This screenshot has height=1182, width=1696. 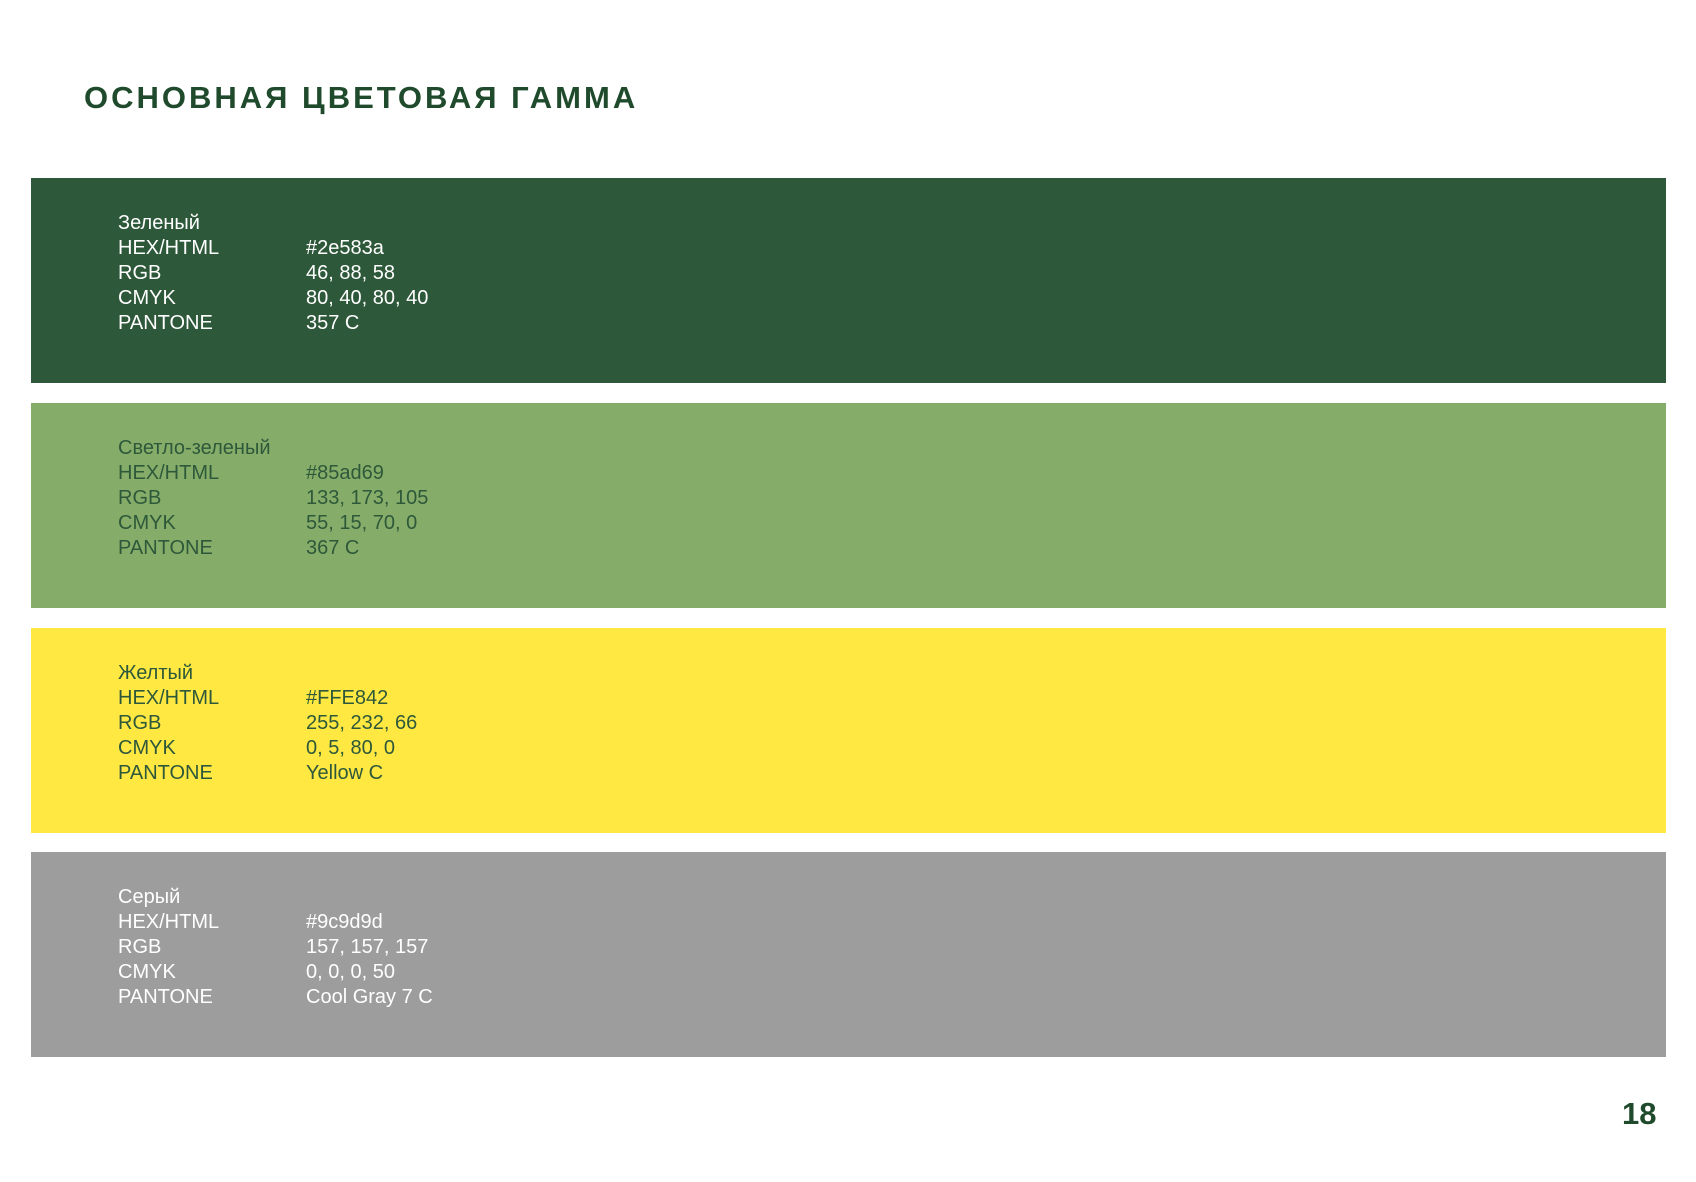 I want to click on color-spec-row: RGB 46, 88, 58, so click(x=273, y=273).